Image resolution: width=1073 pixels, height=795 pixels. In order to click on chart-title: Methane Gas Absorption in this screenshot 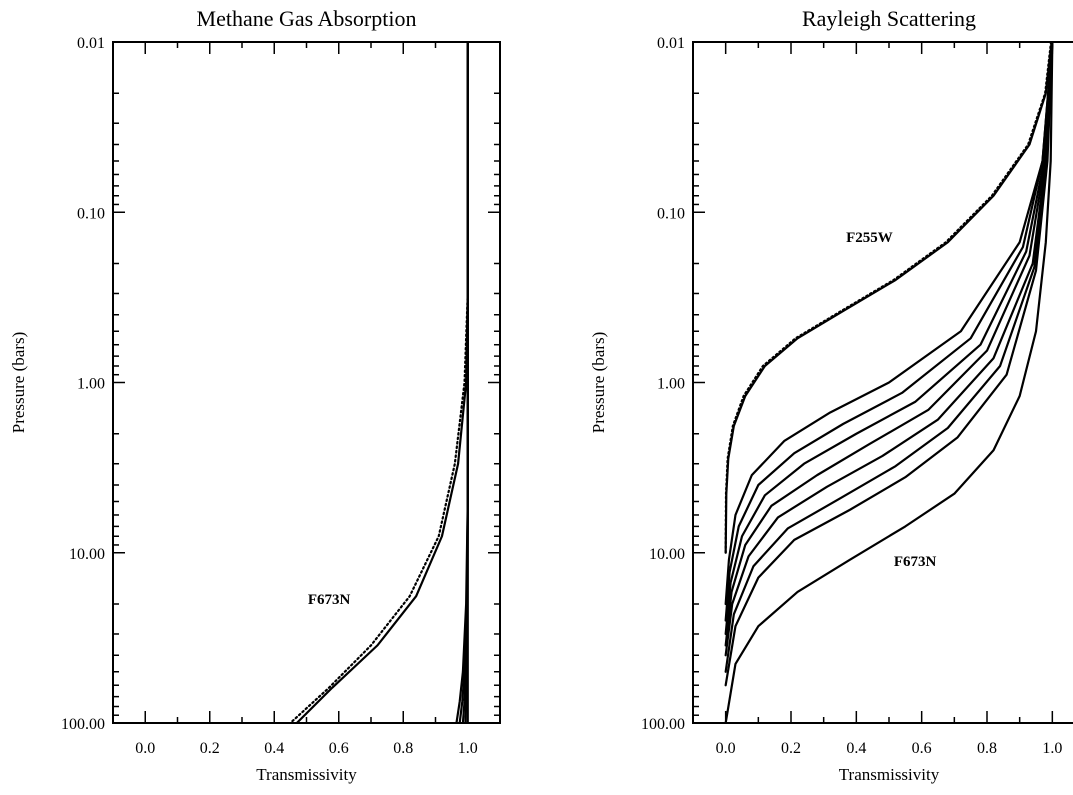, I will do `click(307, 18)`.